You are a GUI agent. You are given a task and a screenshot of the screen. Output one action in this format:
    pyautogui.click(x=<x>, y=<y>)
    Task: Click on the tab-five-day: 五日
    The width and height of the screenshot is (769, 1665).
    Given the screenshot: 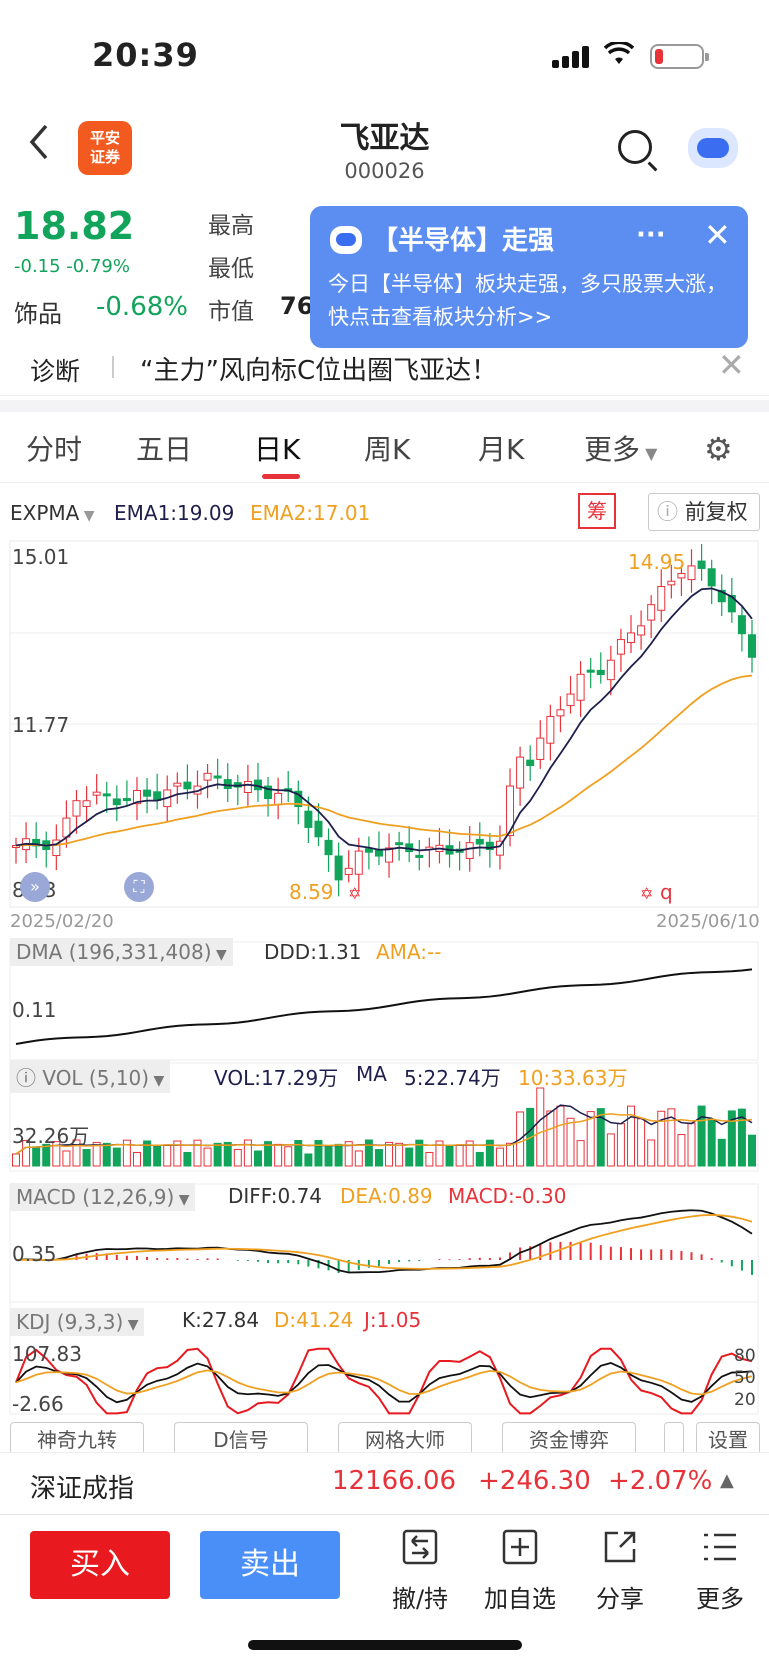 What is the action you would take?
    pyautogui.click(x=164, y=449)
    